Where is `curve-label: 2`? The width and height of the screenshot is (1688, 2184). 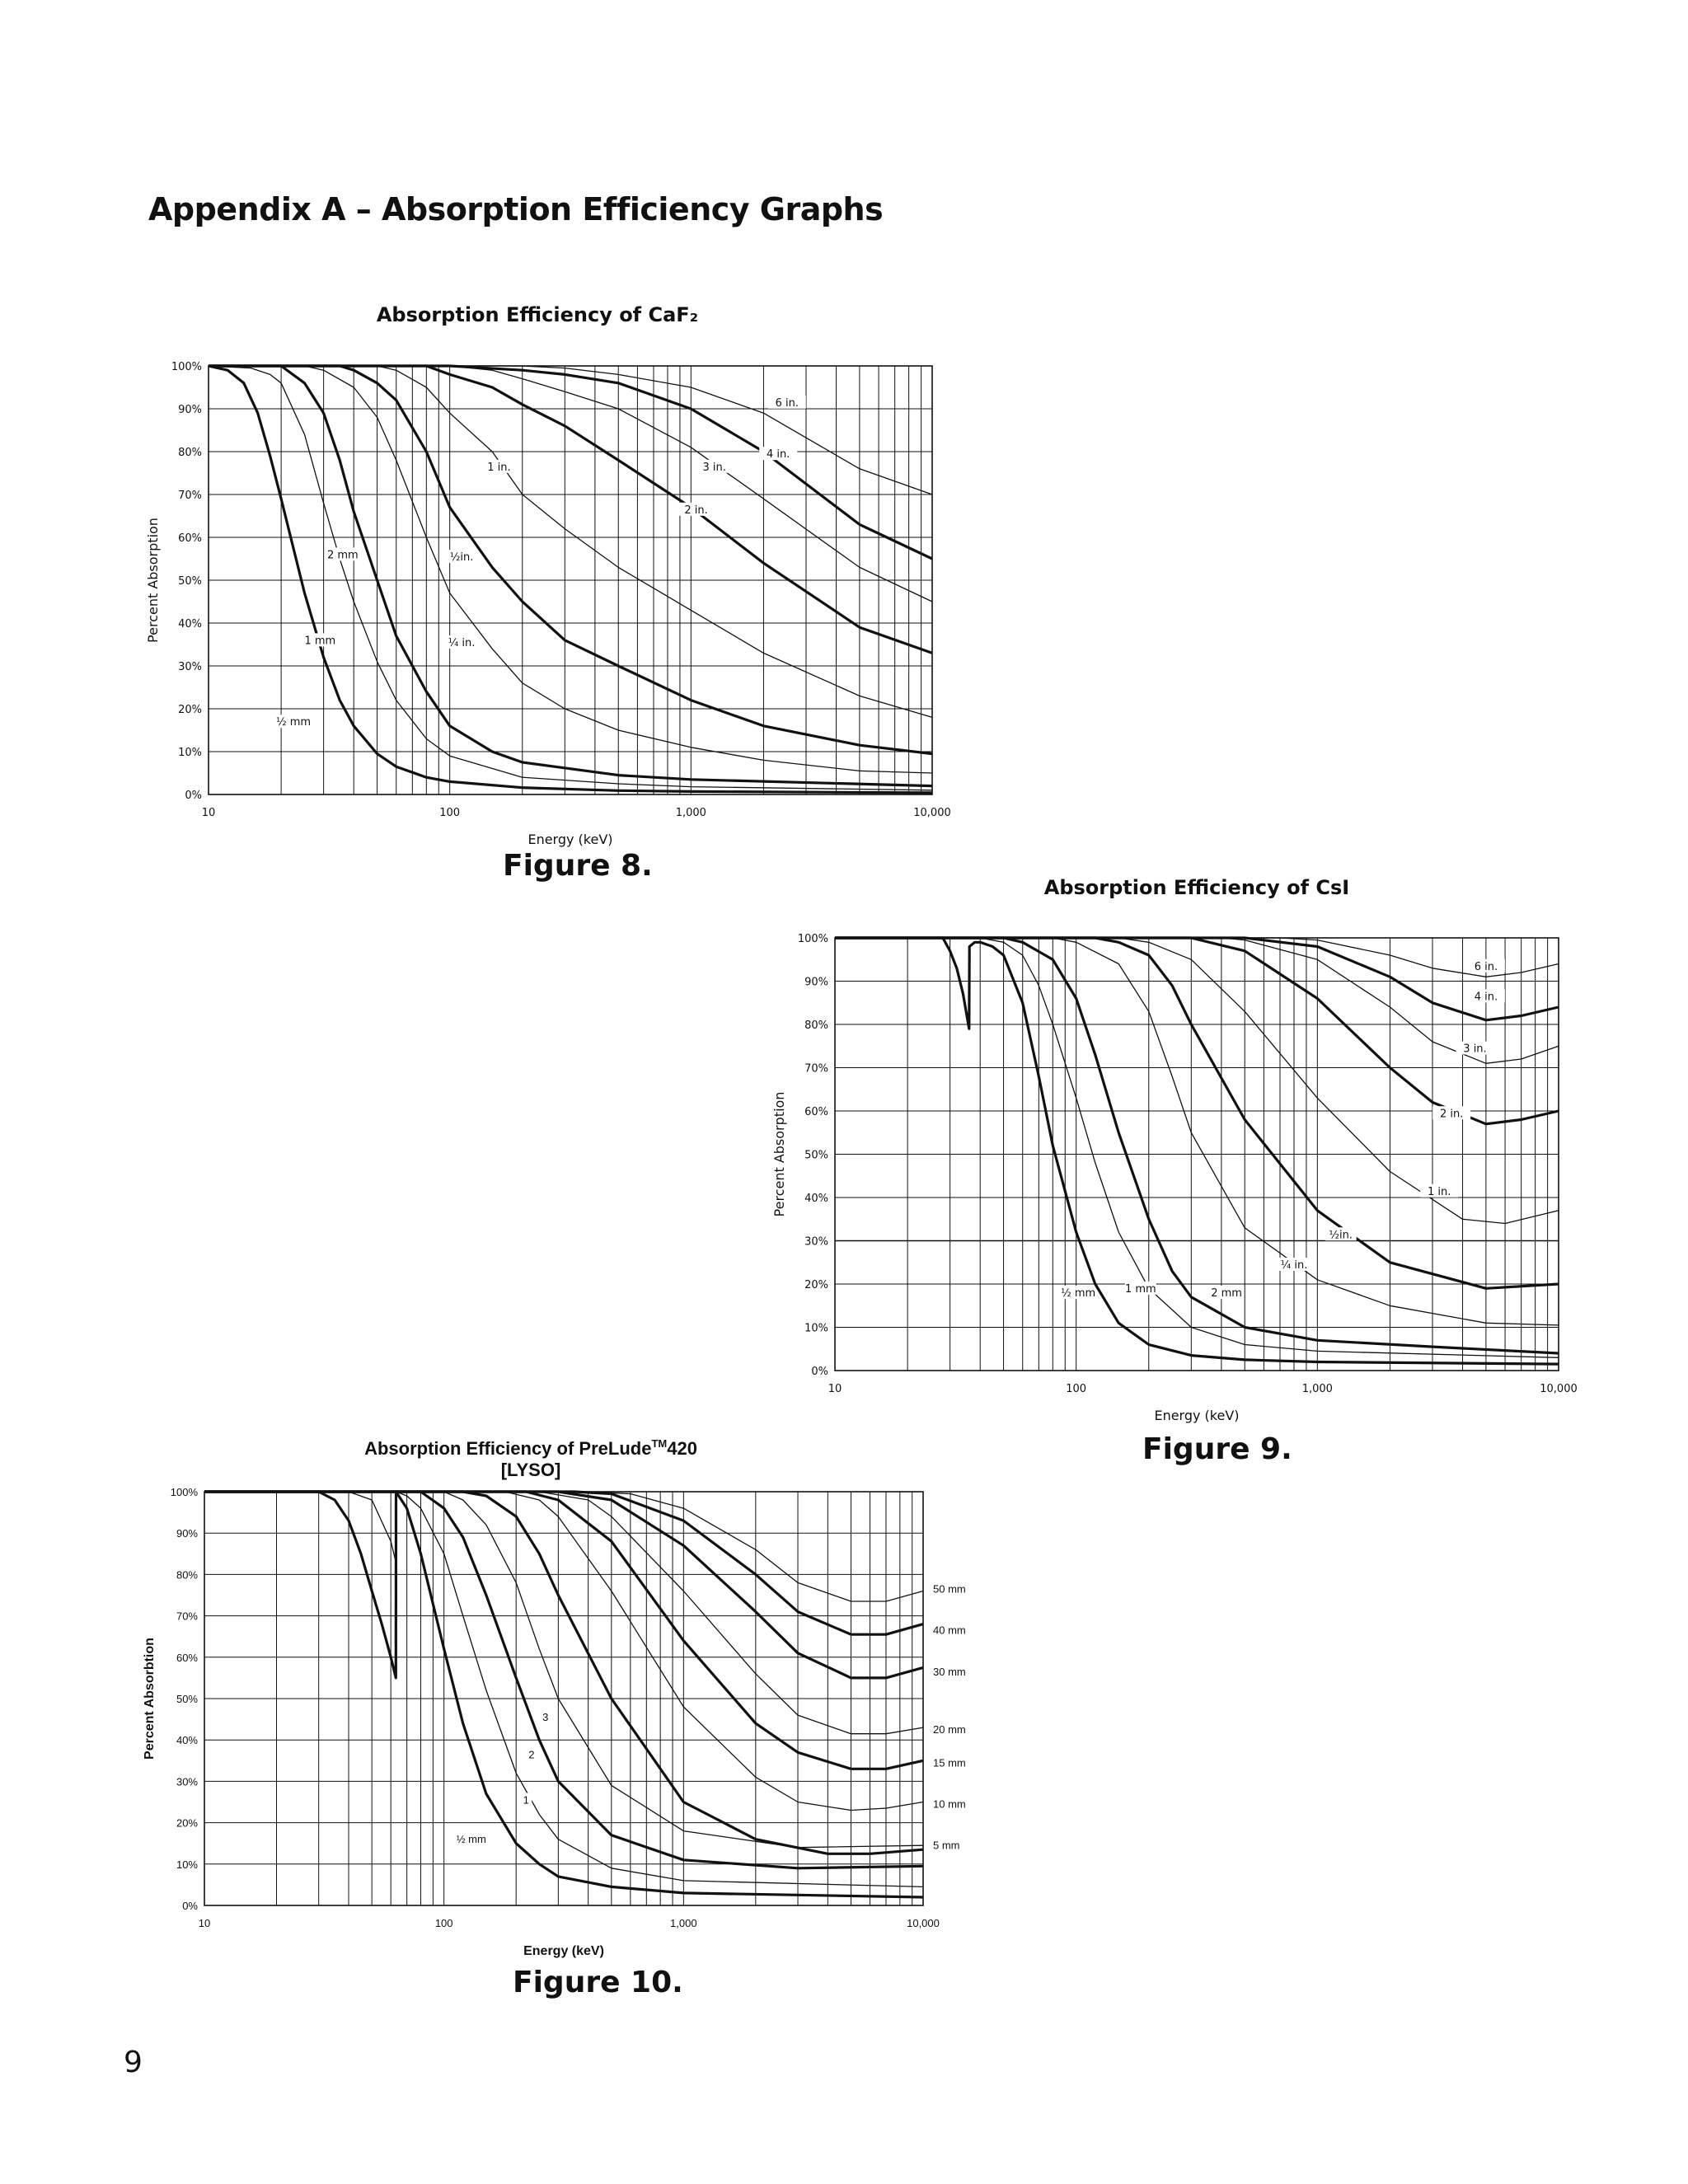
curve-label: 2 is located at coordinates (531, 1754).